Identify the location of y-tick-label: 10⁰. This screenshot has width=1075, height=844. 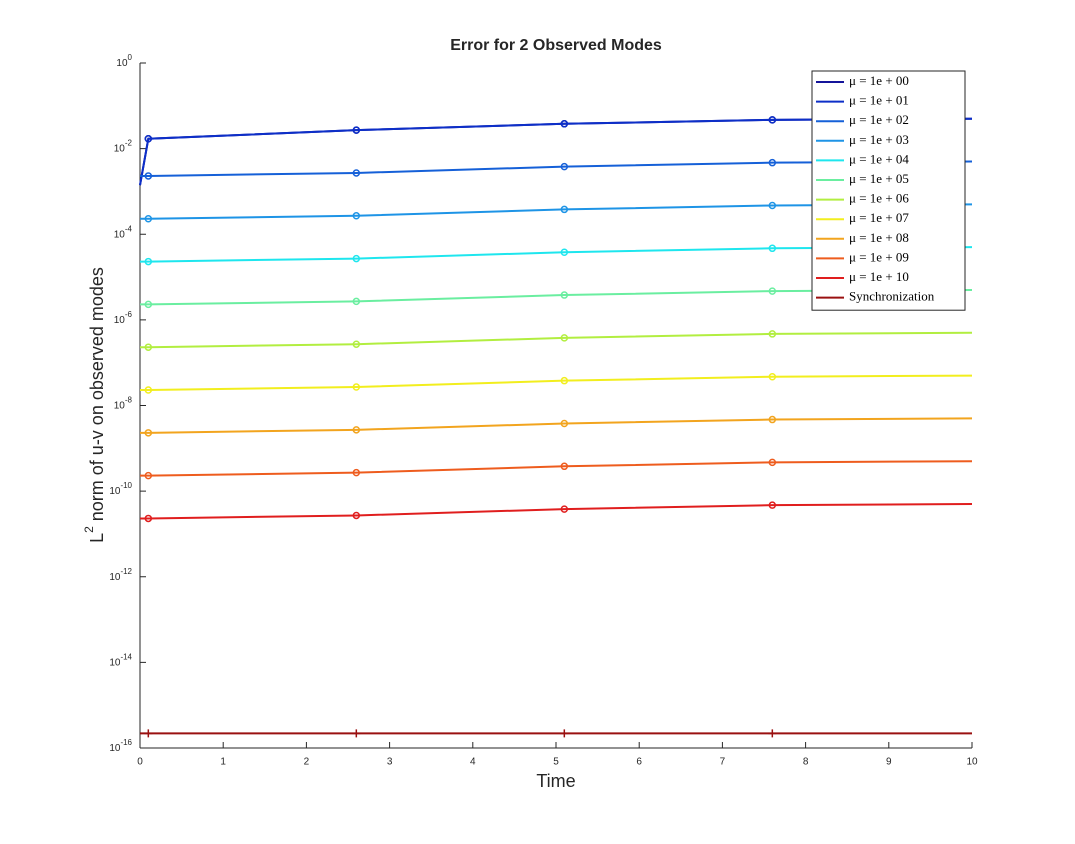
(124, 61).